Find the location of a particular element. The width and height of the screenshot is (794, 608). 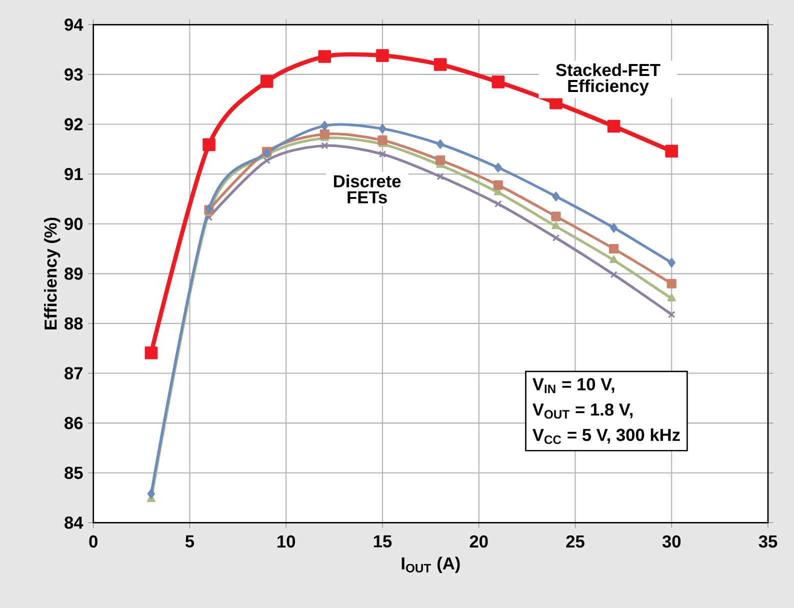

y-tick-label: 89 is located at coordinates (73, 274).